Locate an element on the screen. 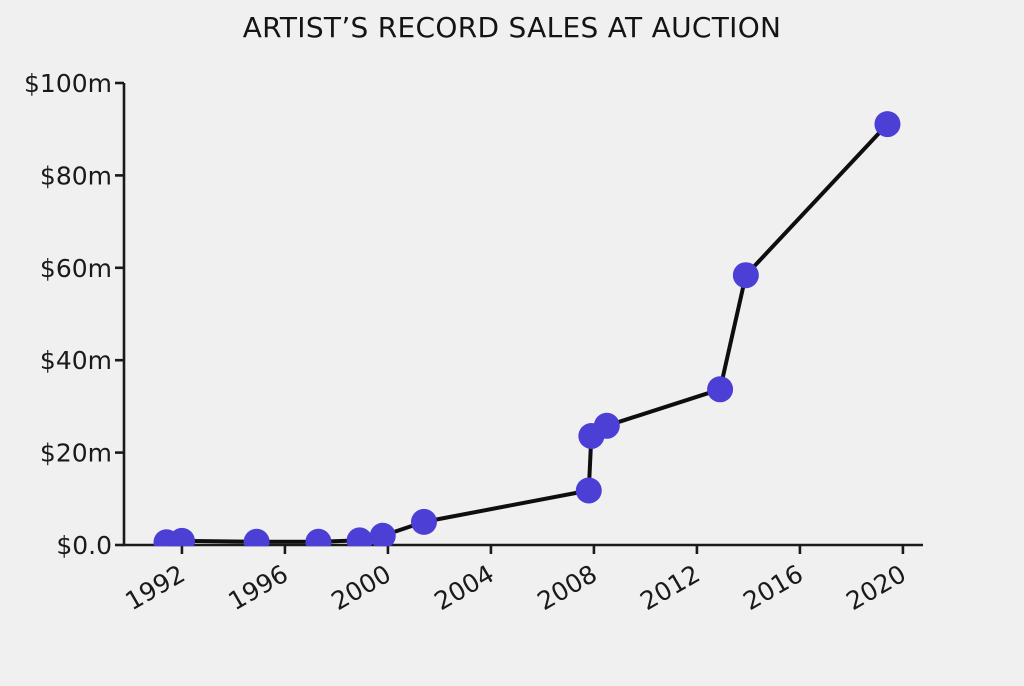 This screenshot has height=686, width=1024. x-tick-label: 2020 is located at coordinates (876, 587).